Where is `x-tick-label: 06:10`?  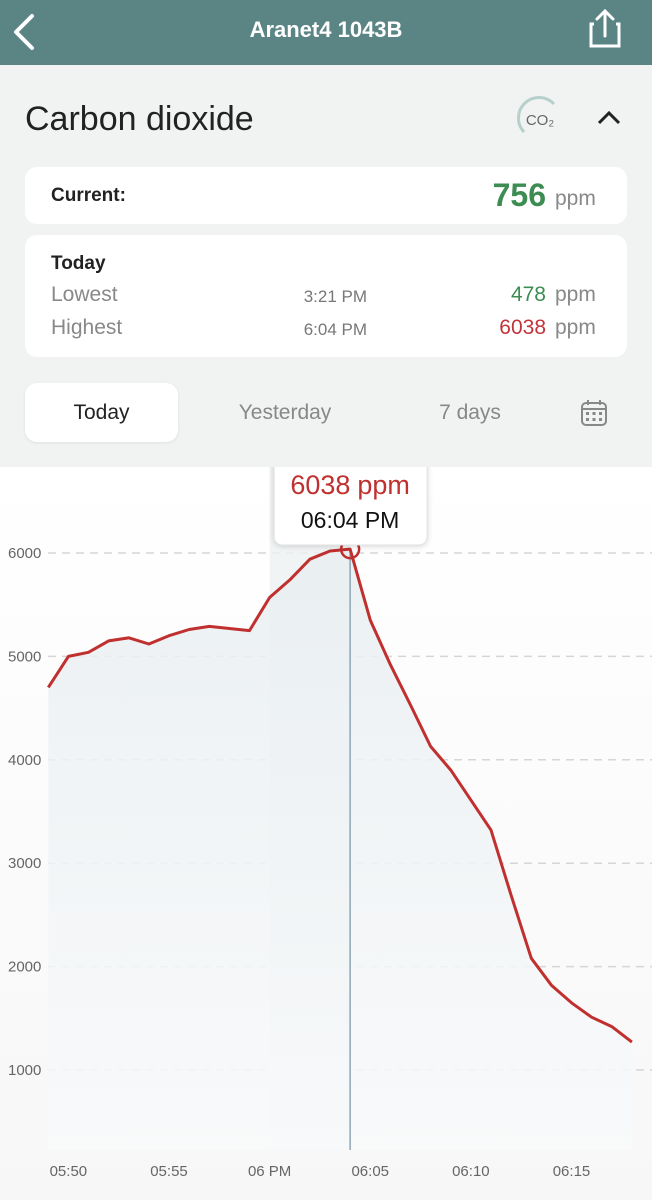 x-tick-label: 06:10 is located at coordinates (471, 1171).